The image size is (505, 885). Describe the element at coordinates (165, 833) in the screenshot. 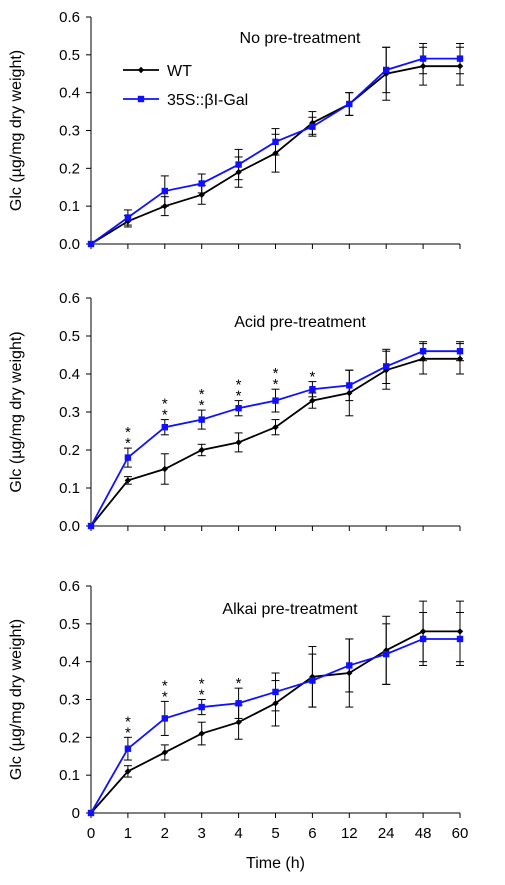

I see `x-tick-label: 2` at that location.